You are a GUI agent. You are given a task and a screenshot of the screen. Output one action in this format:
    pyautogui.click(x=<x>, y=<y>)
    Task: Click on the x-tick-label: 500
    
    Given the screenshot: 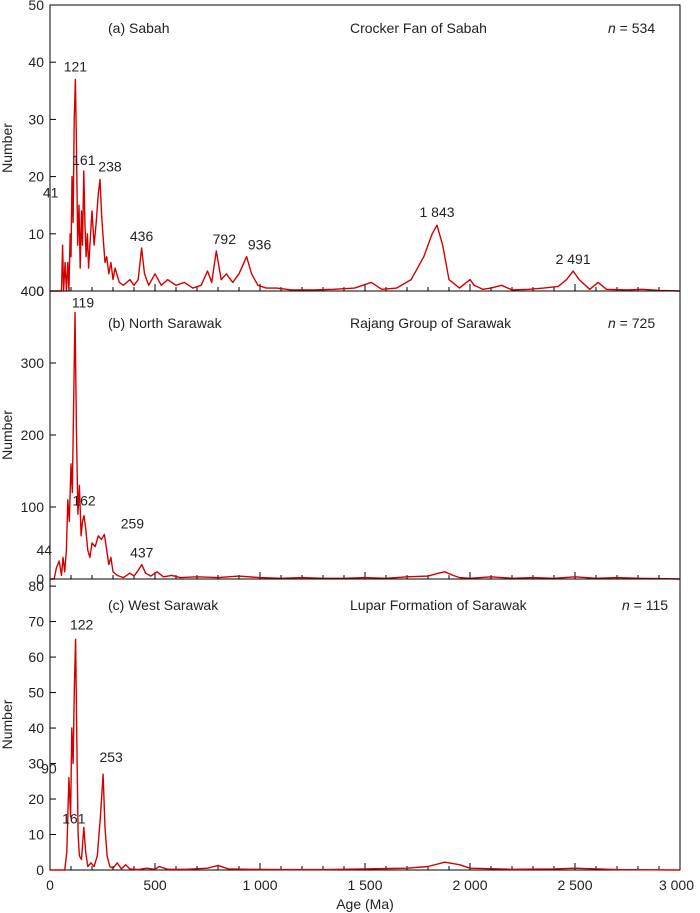 What is the action you would take?
    pyautogui.click(x=155, y=885)
    